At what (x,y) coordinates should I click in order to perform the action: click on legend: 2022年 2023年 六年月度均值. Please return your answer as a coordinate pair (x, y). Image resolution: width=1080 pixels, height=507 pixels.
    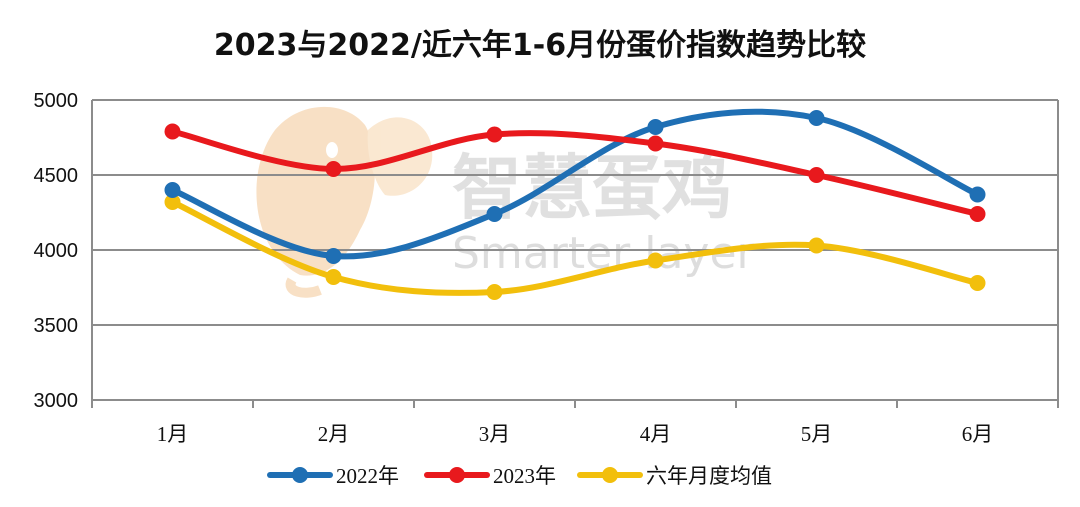
    Looking at the image, I should click on (519, 476).